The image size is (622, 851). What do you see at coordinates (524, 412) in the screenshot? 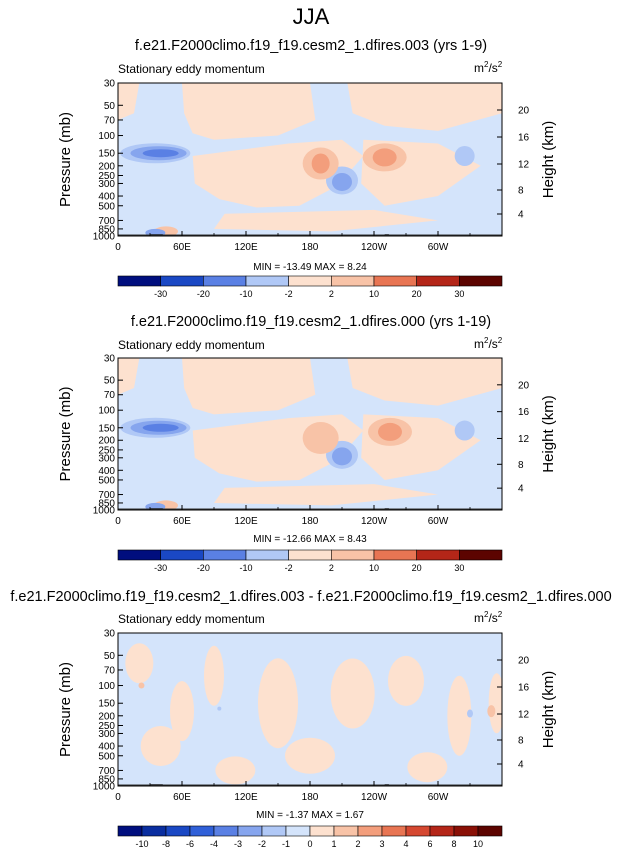
I see `right-y-tick-label: 16` at bounding box center [524, 412].